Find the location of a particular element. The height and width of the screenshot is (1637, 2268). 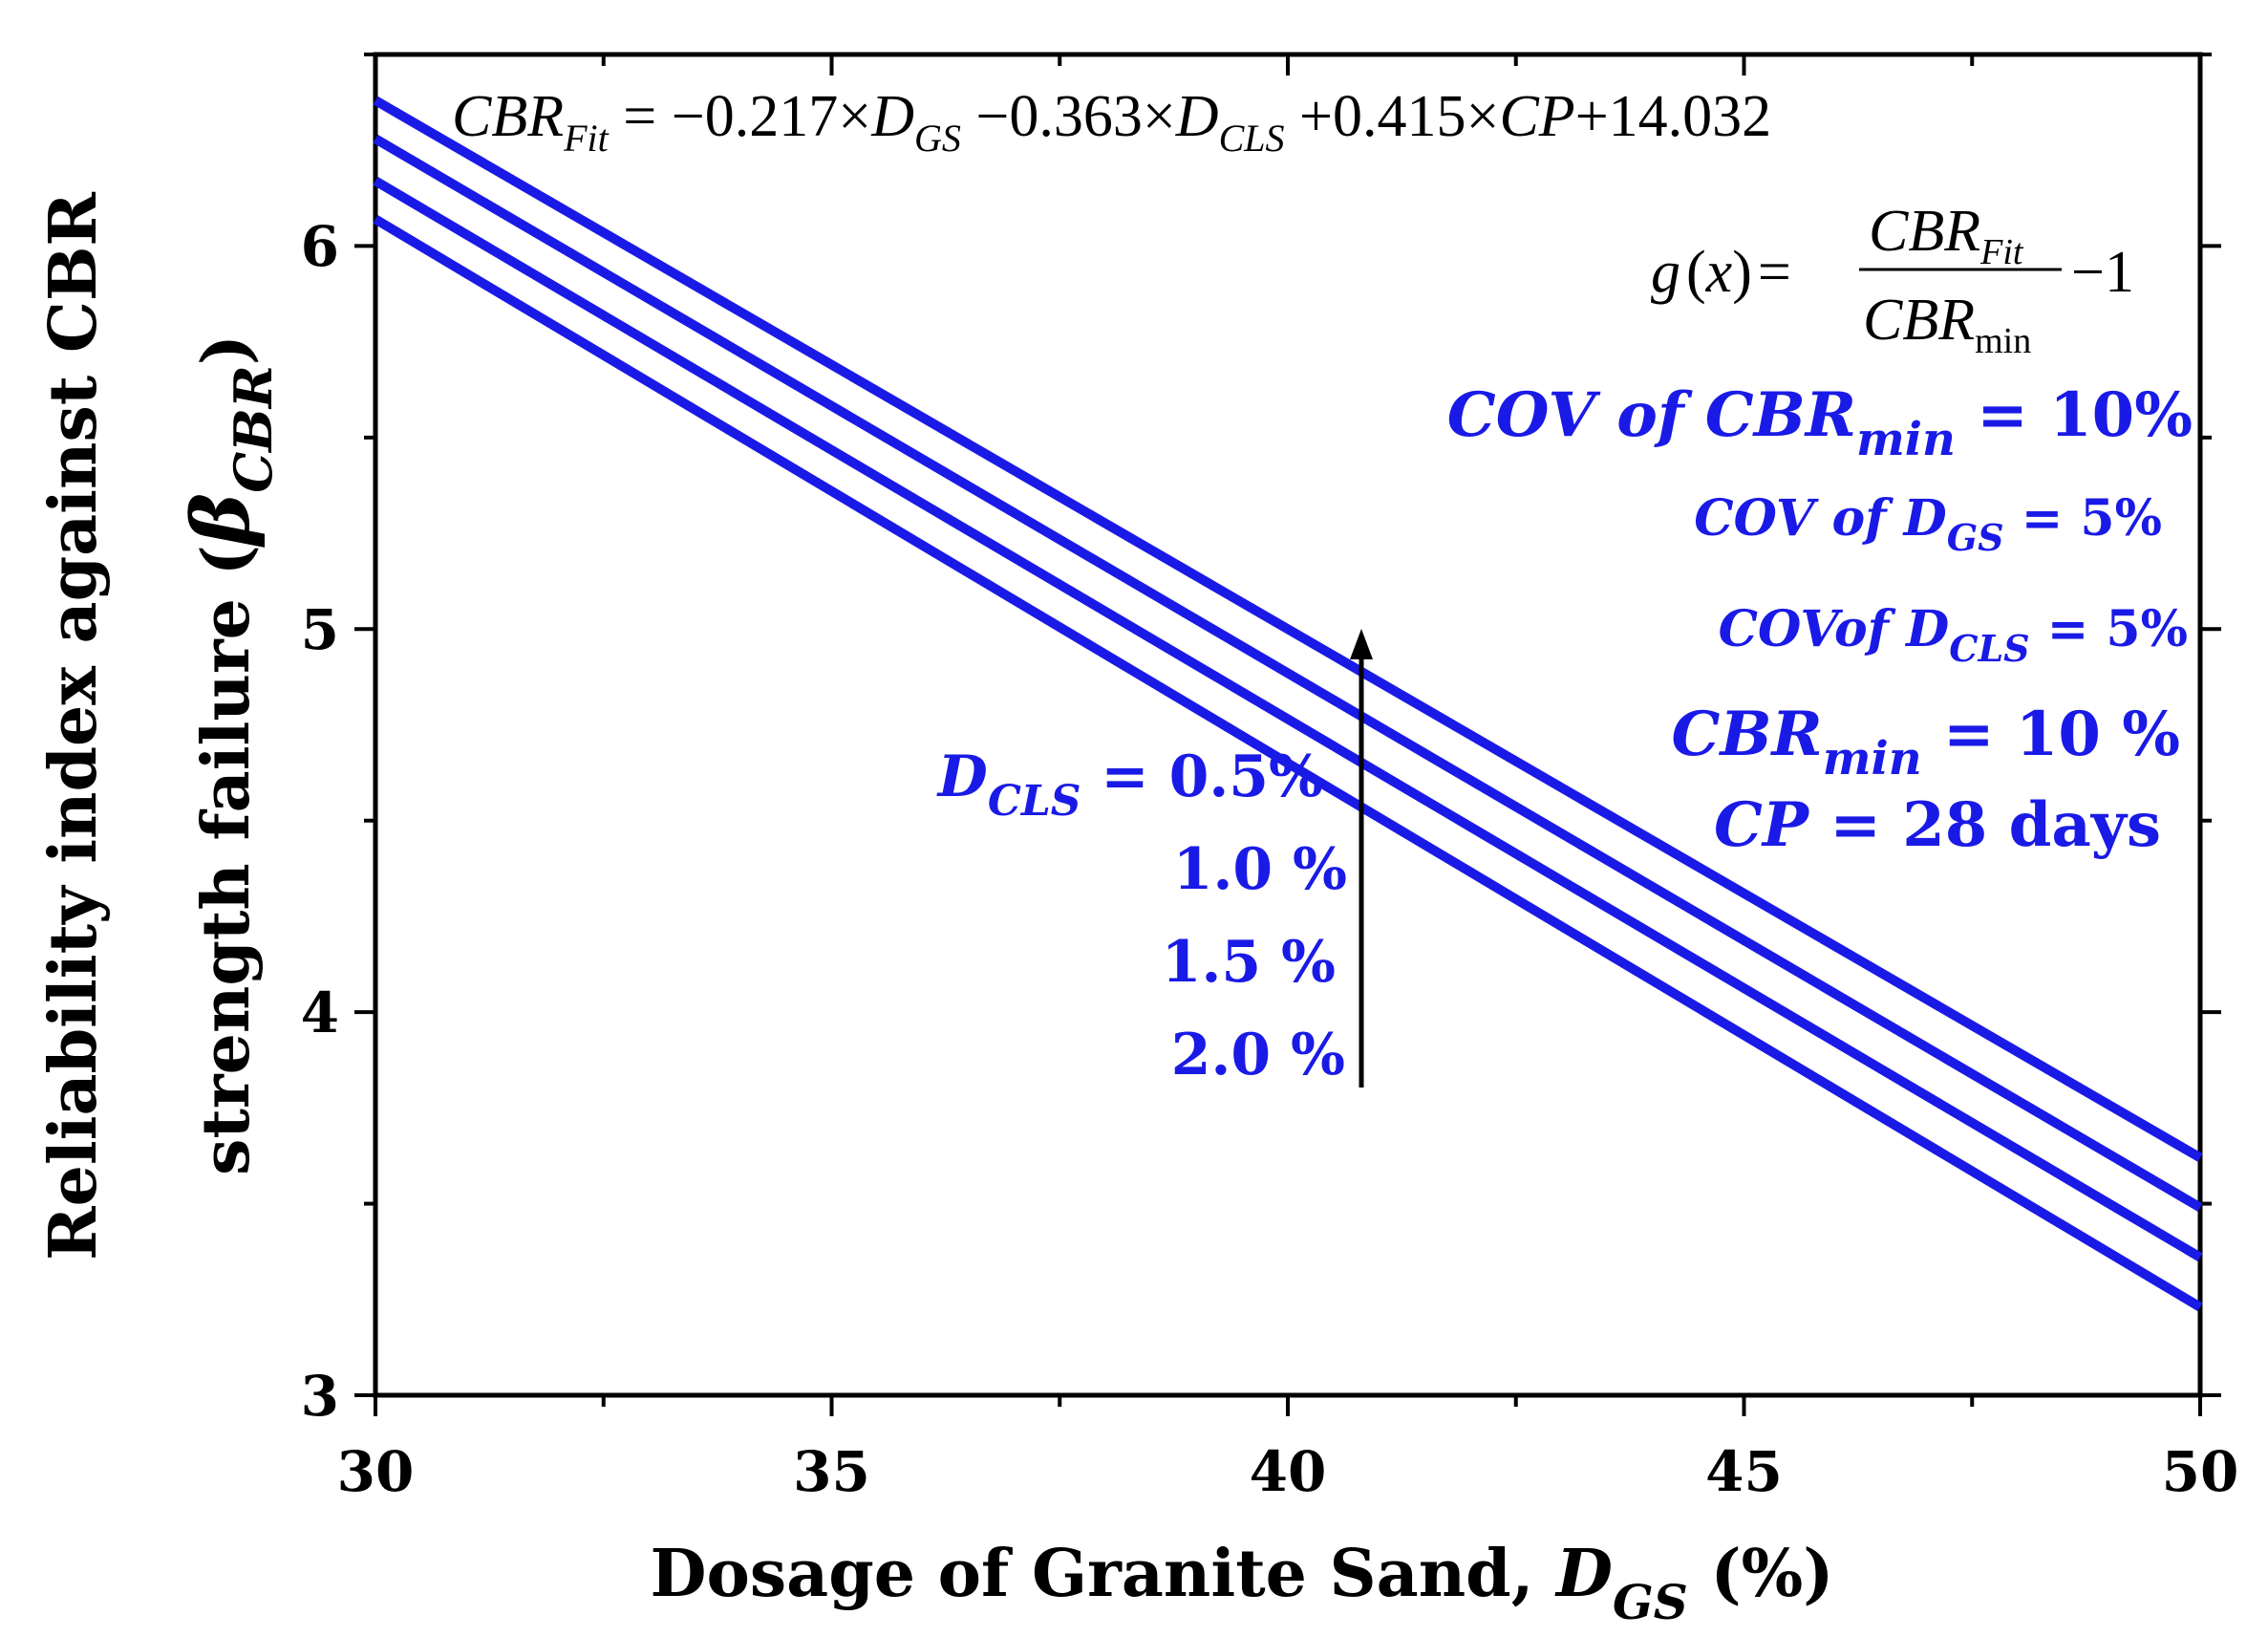

increasing-arrow is located at coordinates (1362, 858).